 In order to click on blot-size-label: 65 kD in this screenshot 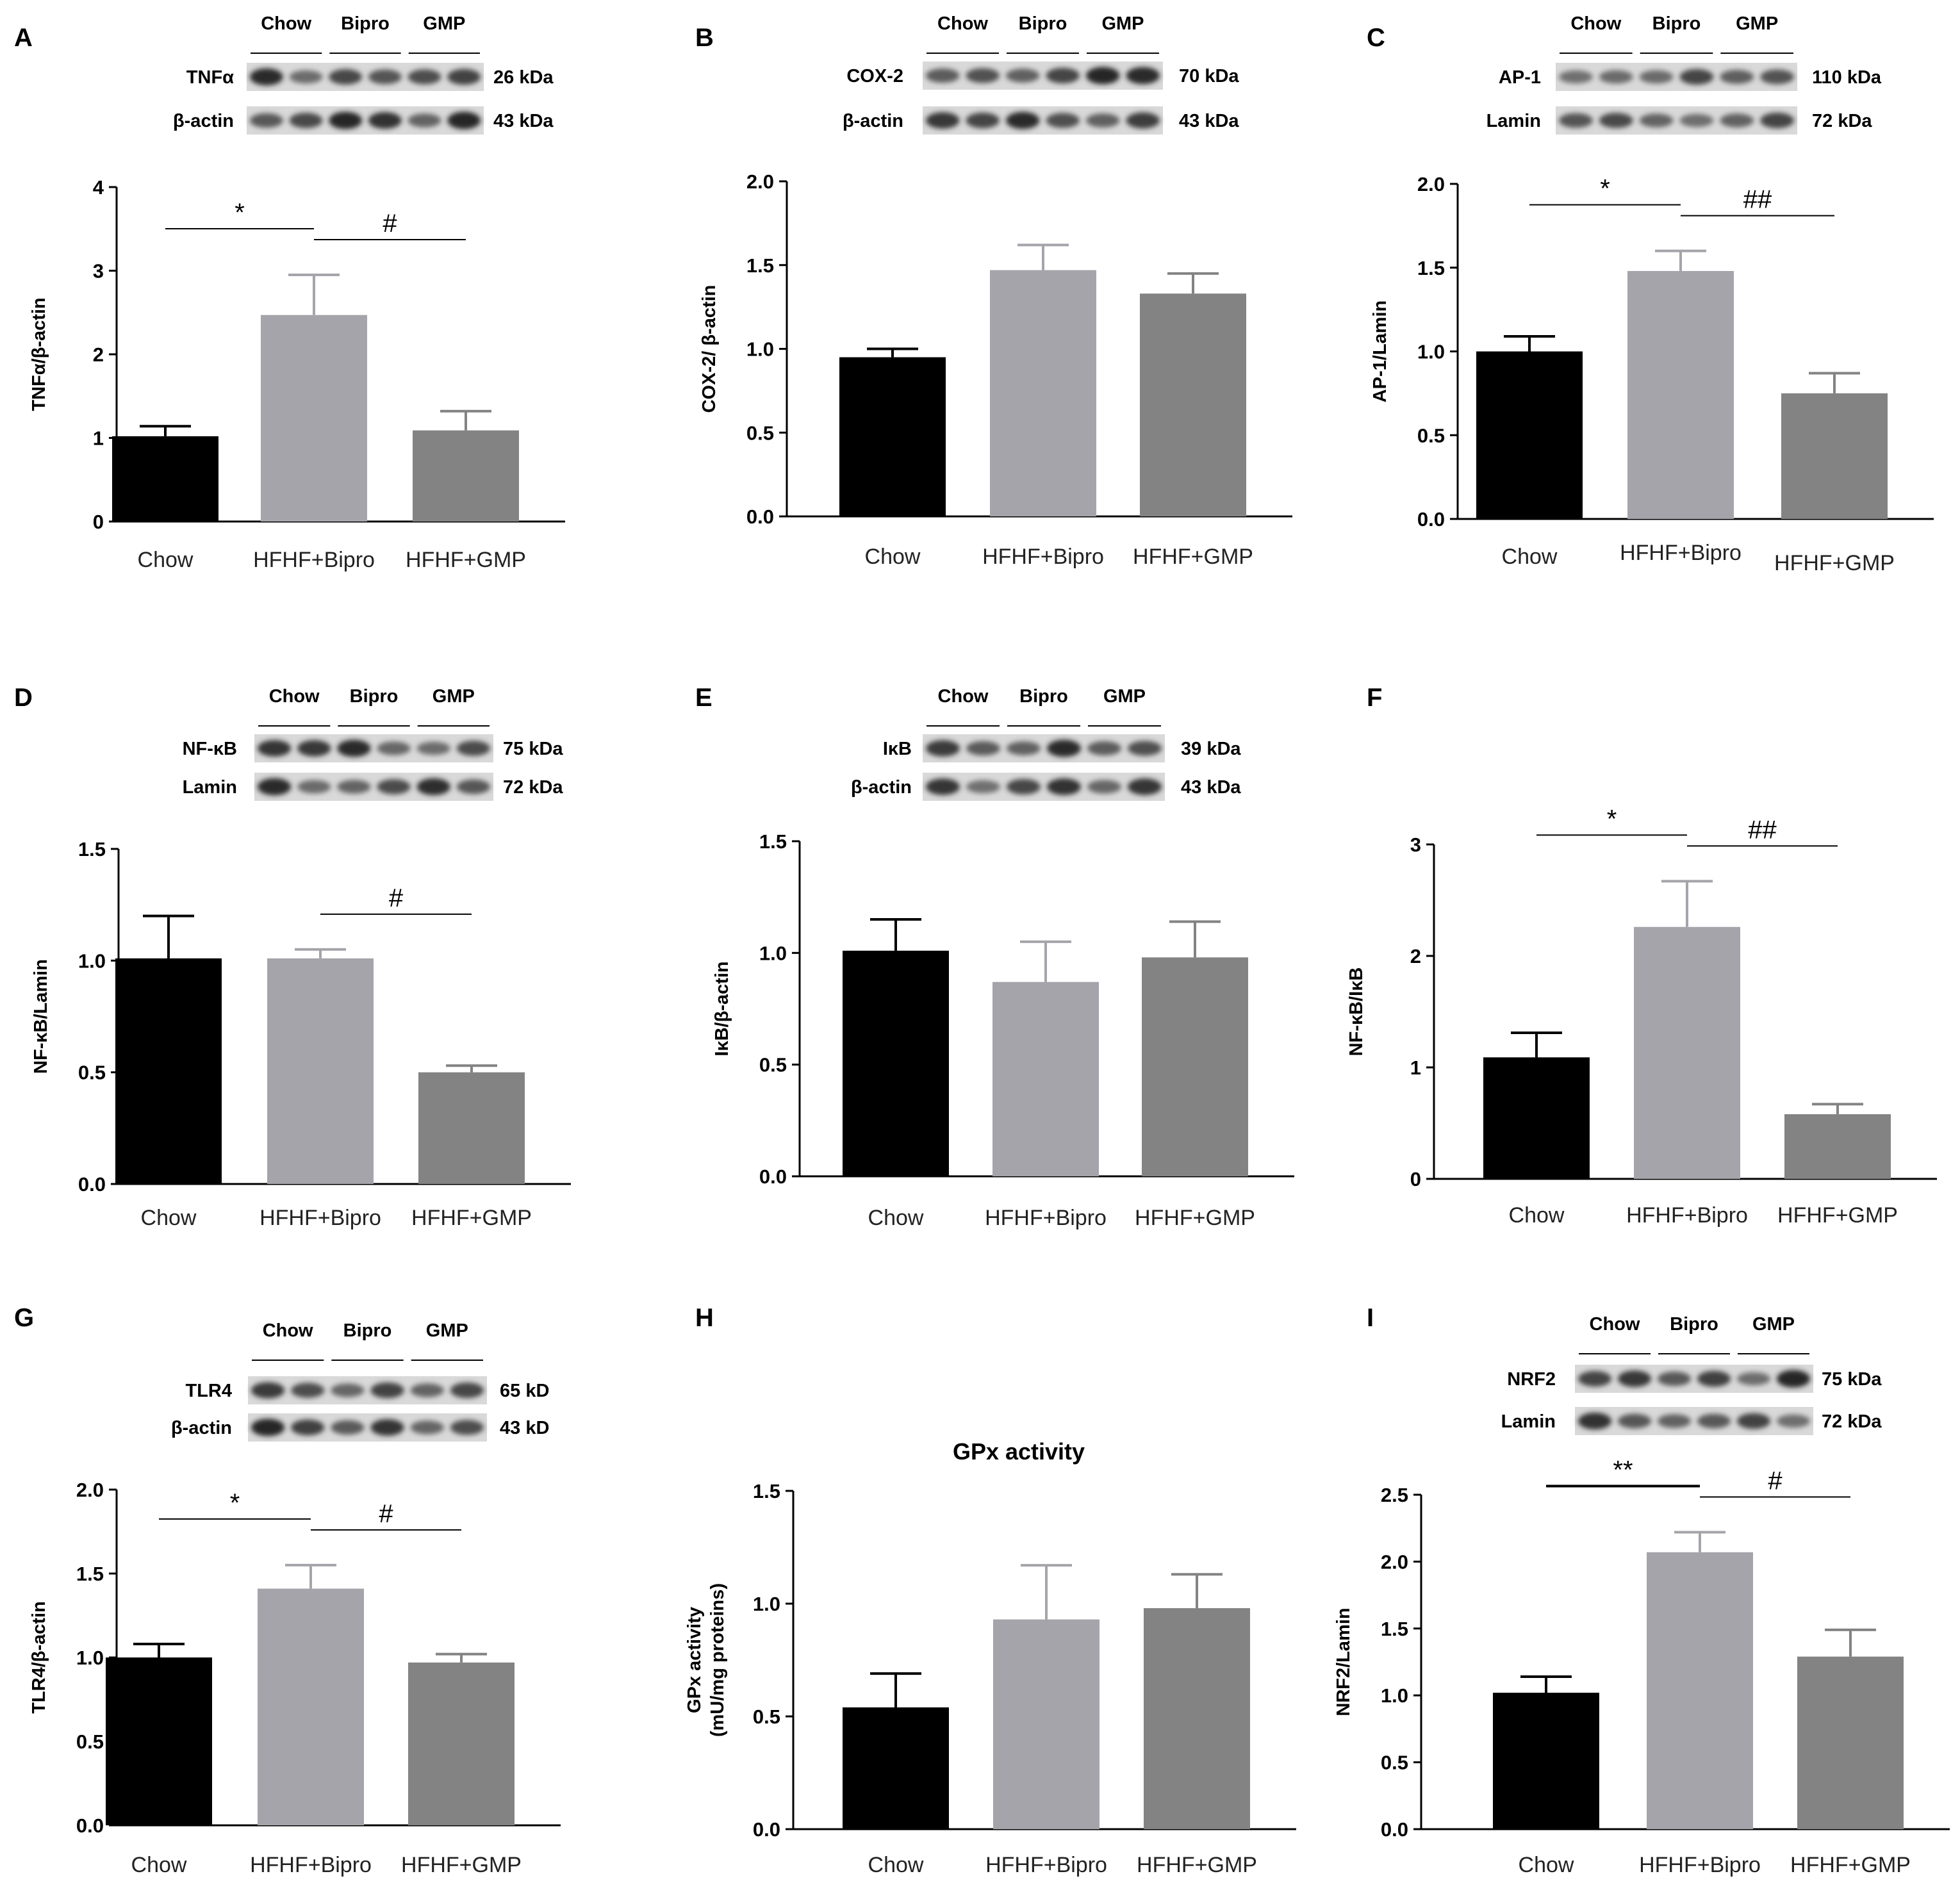, I will do `click(524, 1391)`.